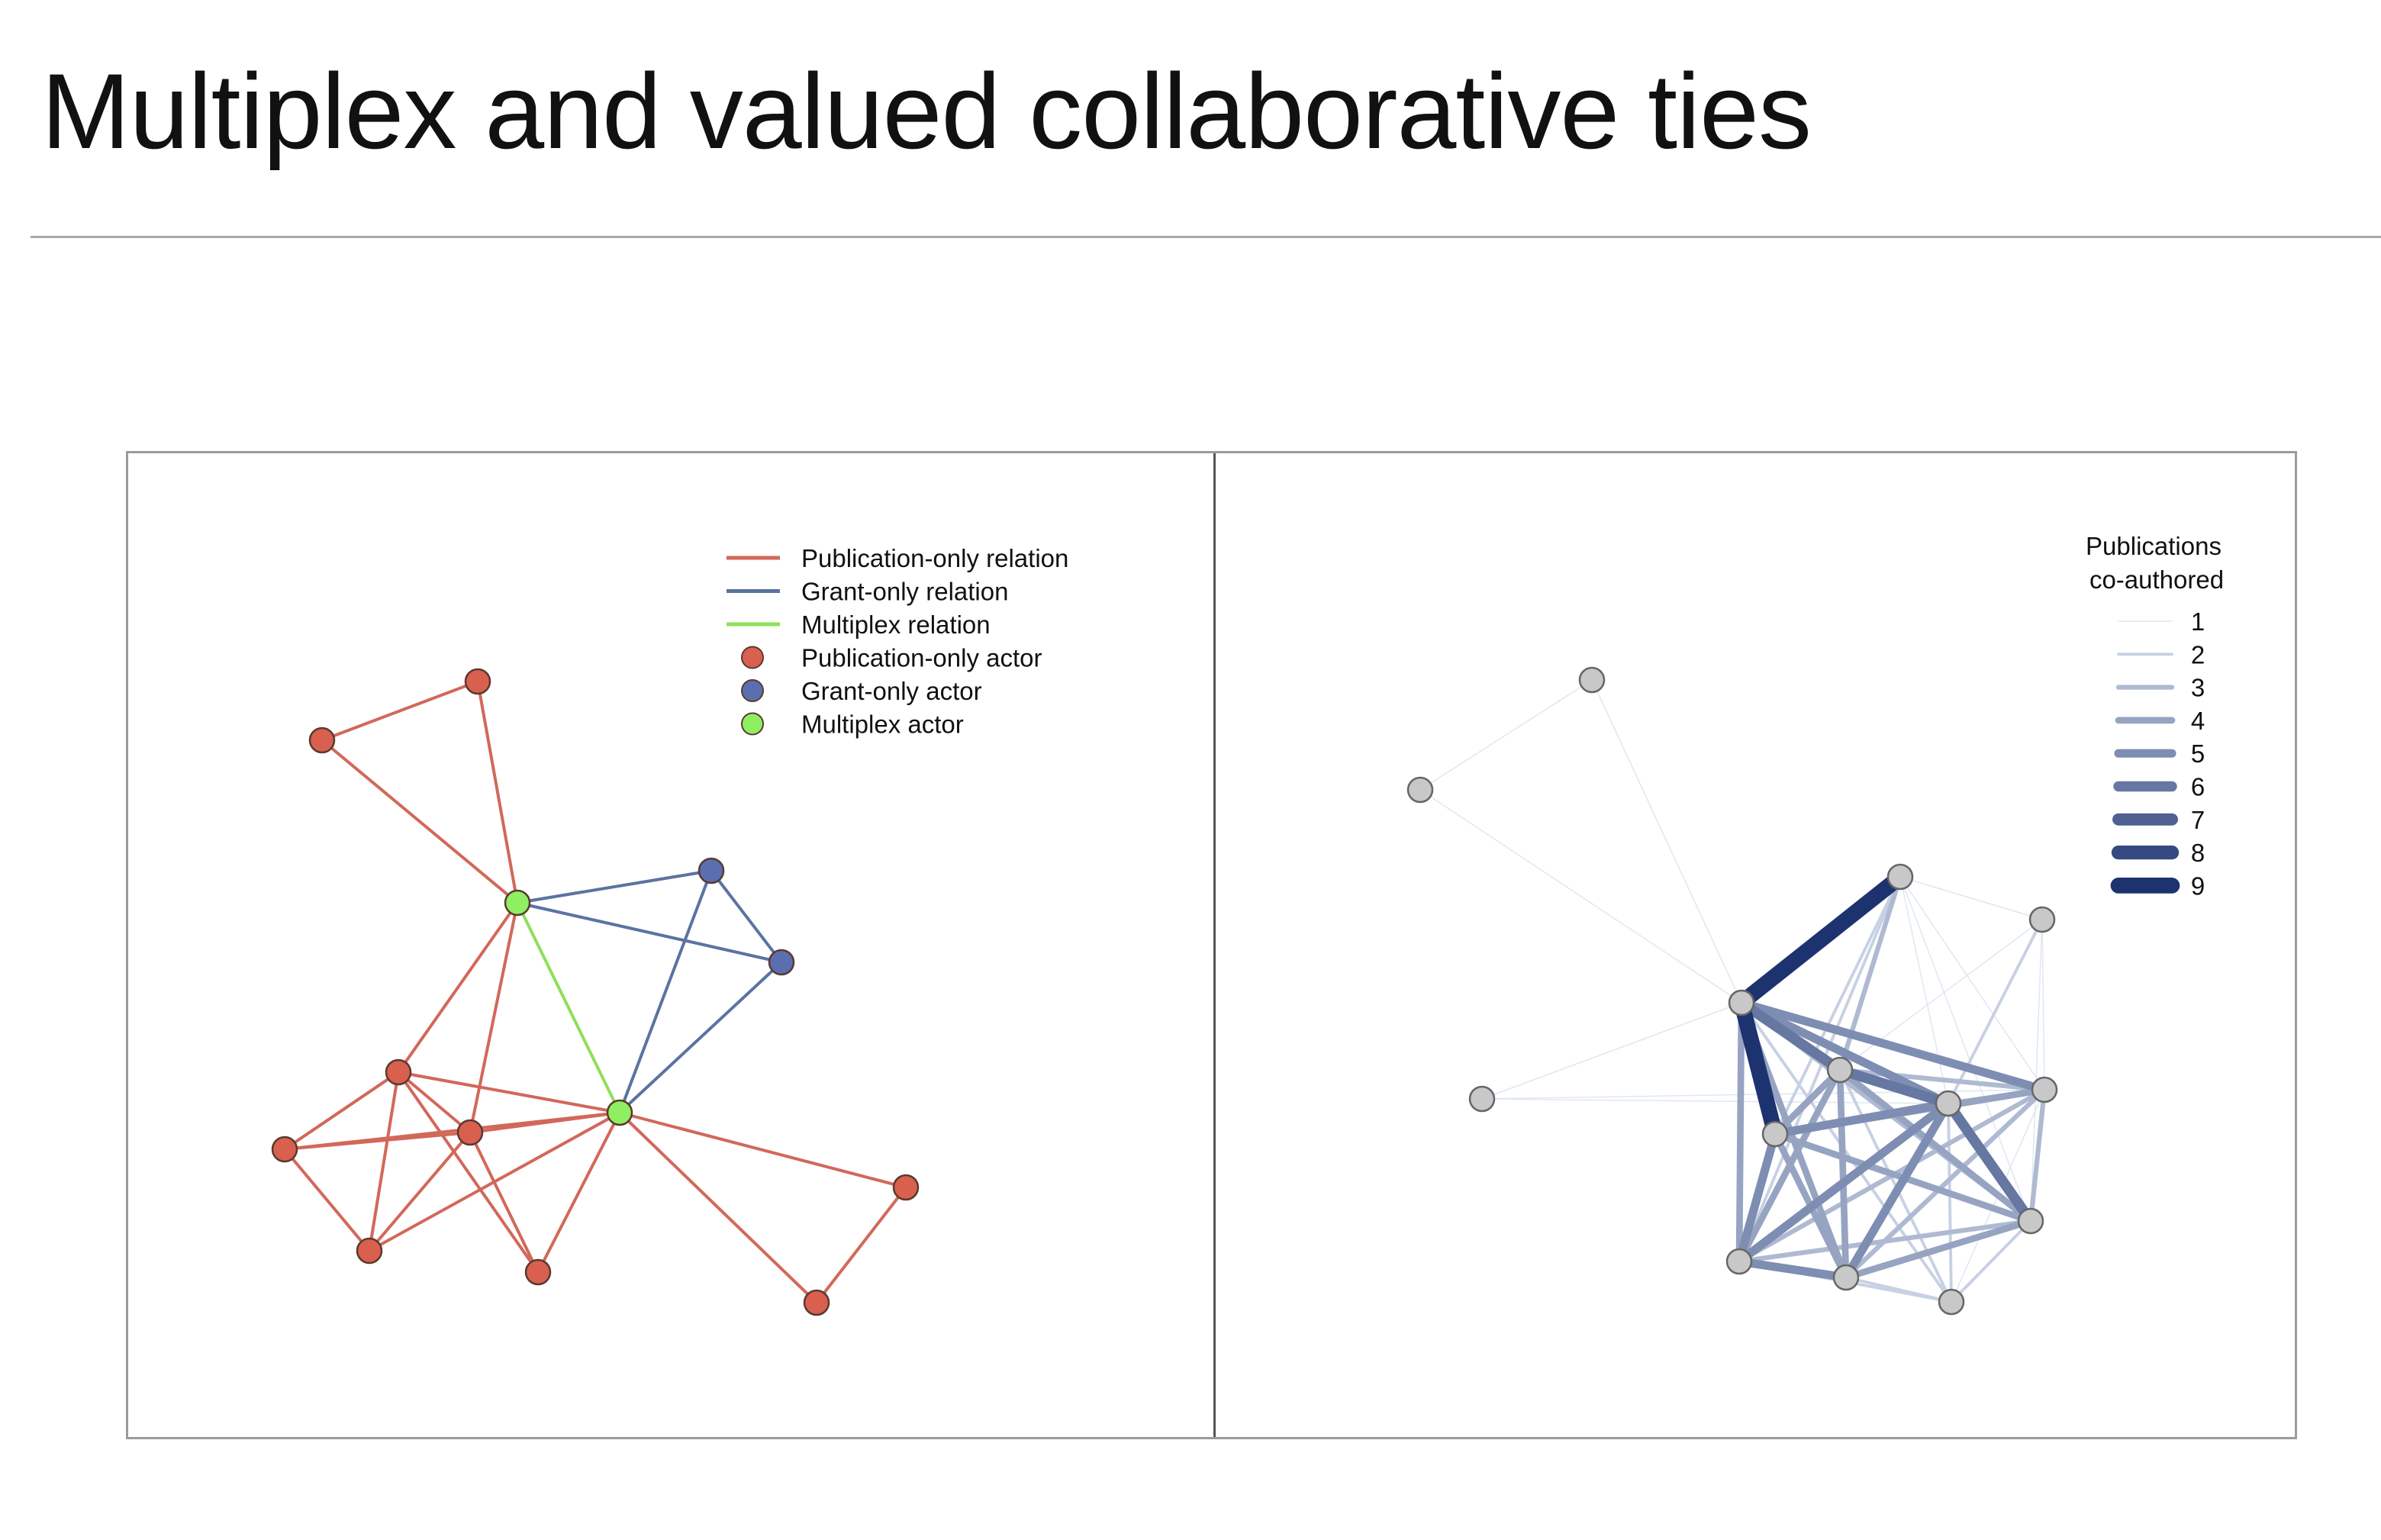  I want to click on right-edge-G-M, so click(1843, 1173).